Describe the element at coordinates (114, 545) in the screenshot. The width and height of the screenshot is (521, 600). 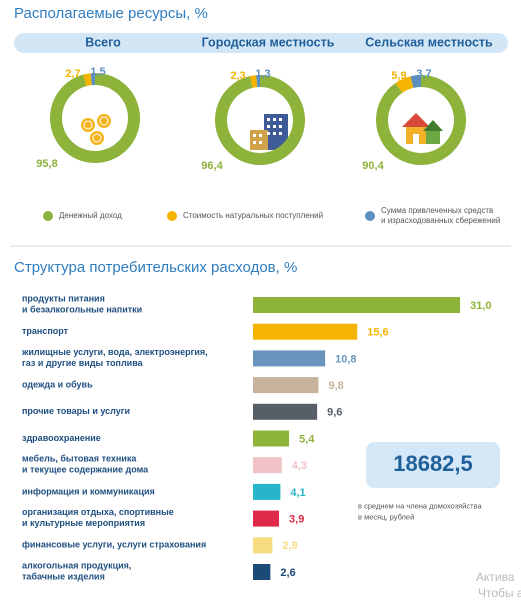
I see `category-label: финансовые услуги, услуги страхования` at that location.